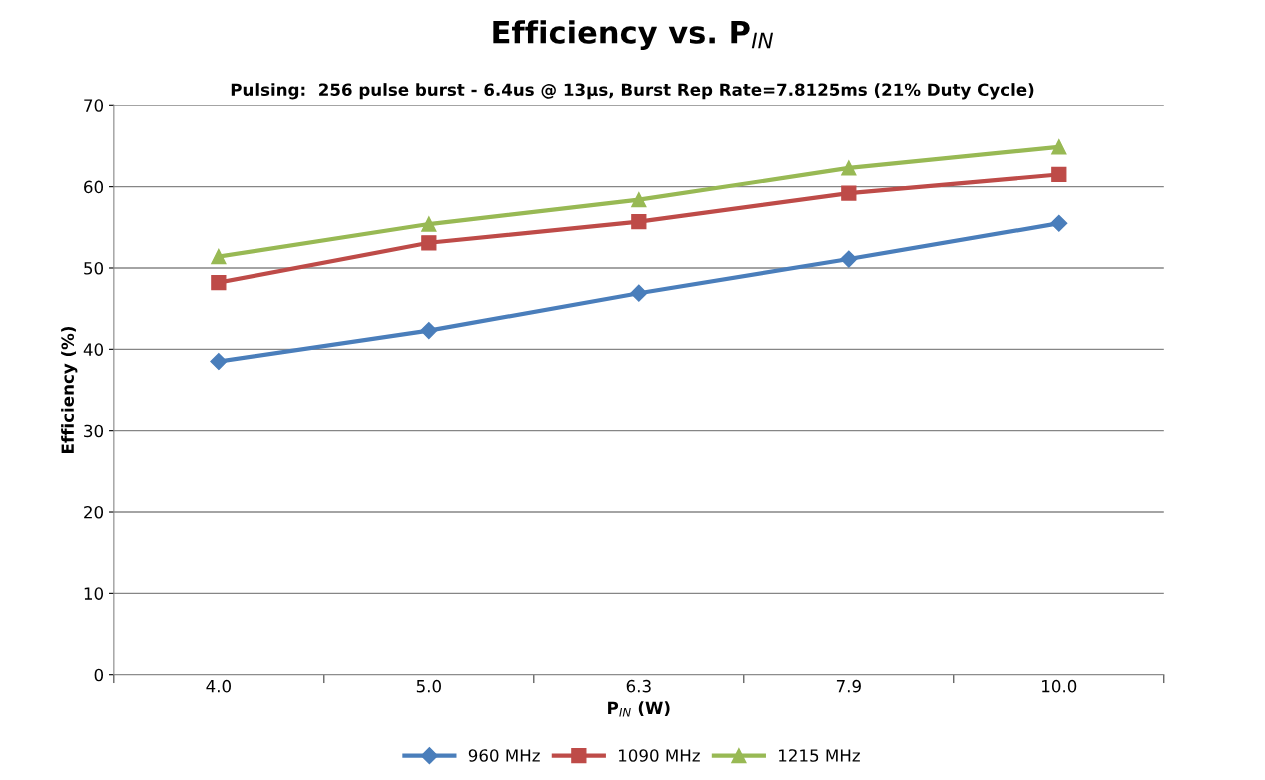 The width and height of the screenshot is (1265, 780). I want to click on x-tick-label: 6.3, so click(638, 686).